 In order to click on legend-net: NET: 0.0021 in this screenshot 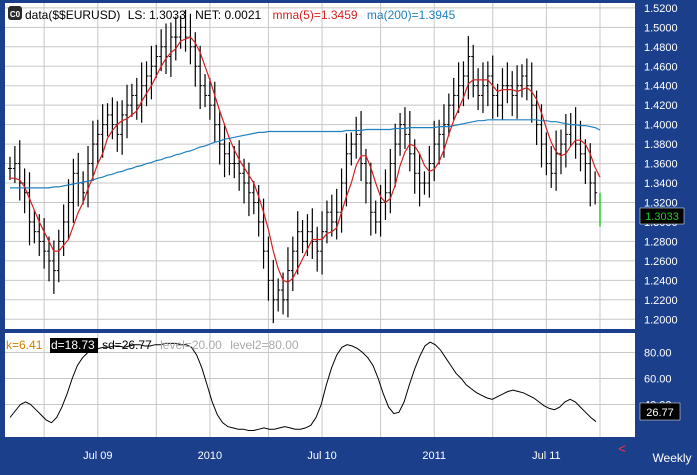, I will do `click(228, 15)`.